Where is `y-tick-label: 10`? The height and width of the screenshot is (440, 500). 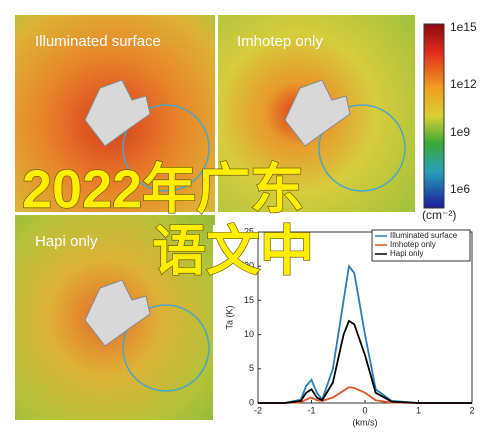 y-tick-label: 10 is located at coordinates (249, 334).